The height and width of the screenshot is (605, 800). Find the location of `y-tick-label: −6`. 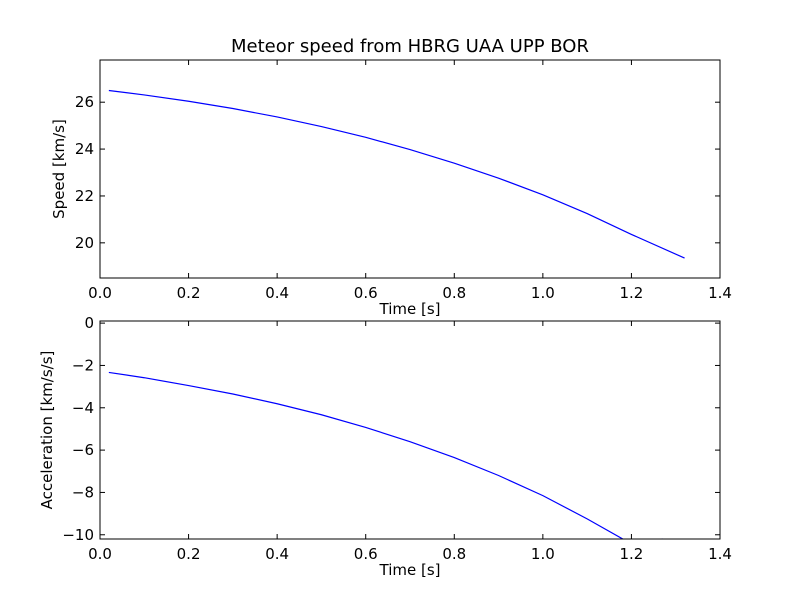

y-tick-label: −6 is located at coordinates (83, 450).